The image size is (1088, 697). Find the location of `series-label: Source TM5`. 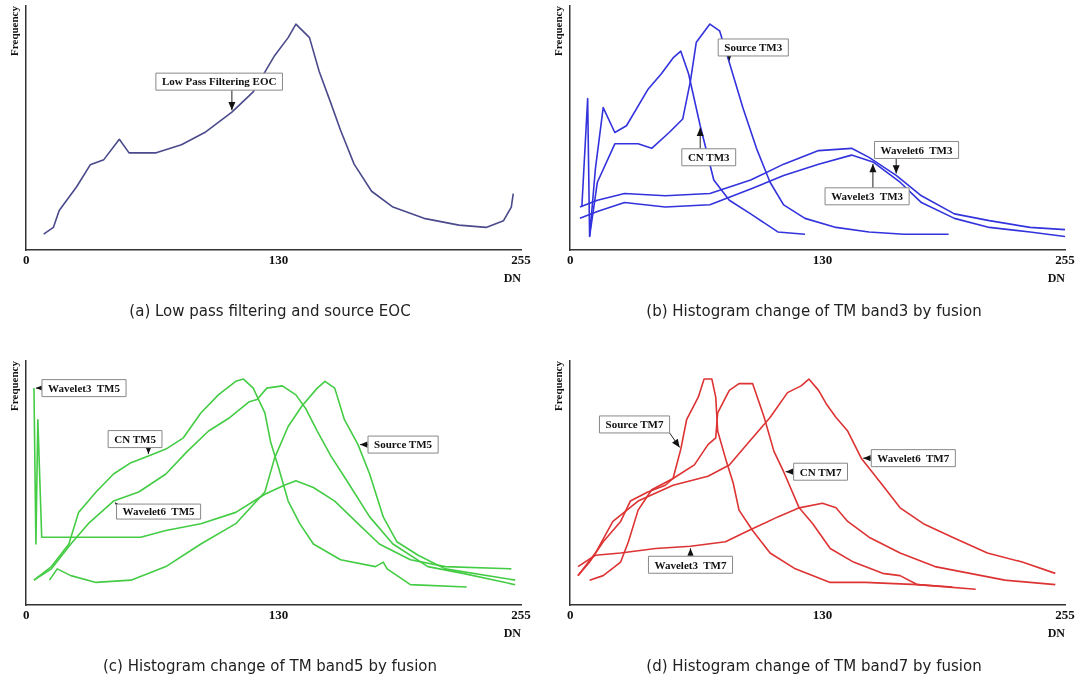

series-label: Source TM5 is located at coordinates (403, 443).